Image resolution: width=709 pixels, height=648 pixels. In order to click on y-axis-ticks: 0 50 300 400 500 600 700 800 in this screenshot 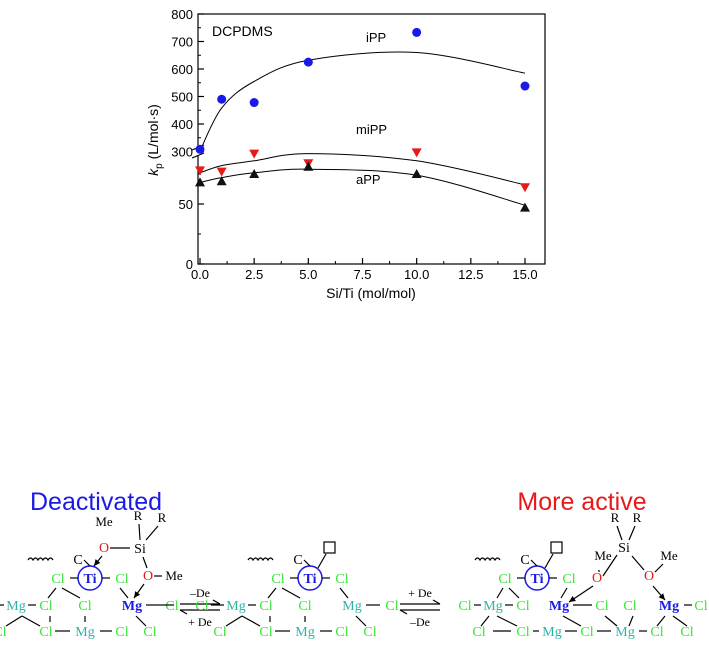, I will do `click(187, 139)`.